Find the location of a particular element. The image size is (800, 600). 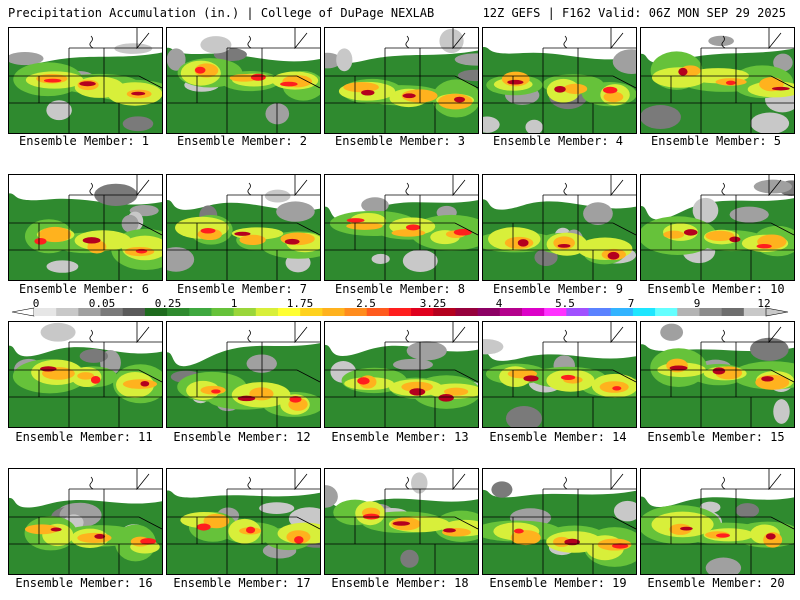

colorbar-tick-label: 7 is located at coordinates (631, 303).